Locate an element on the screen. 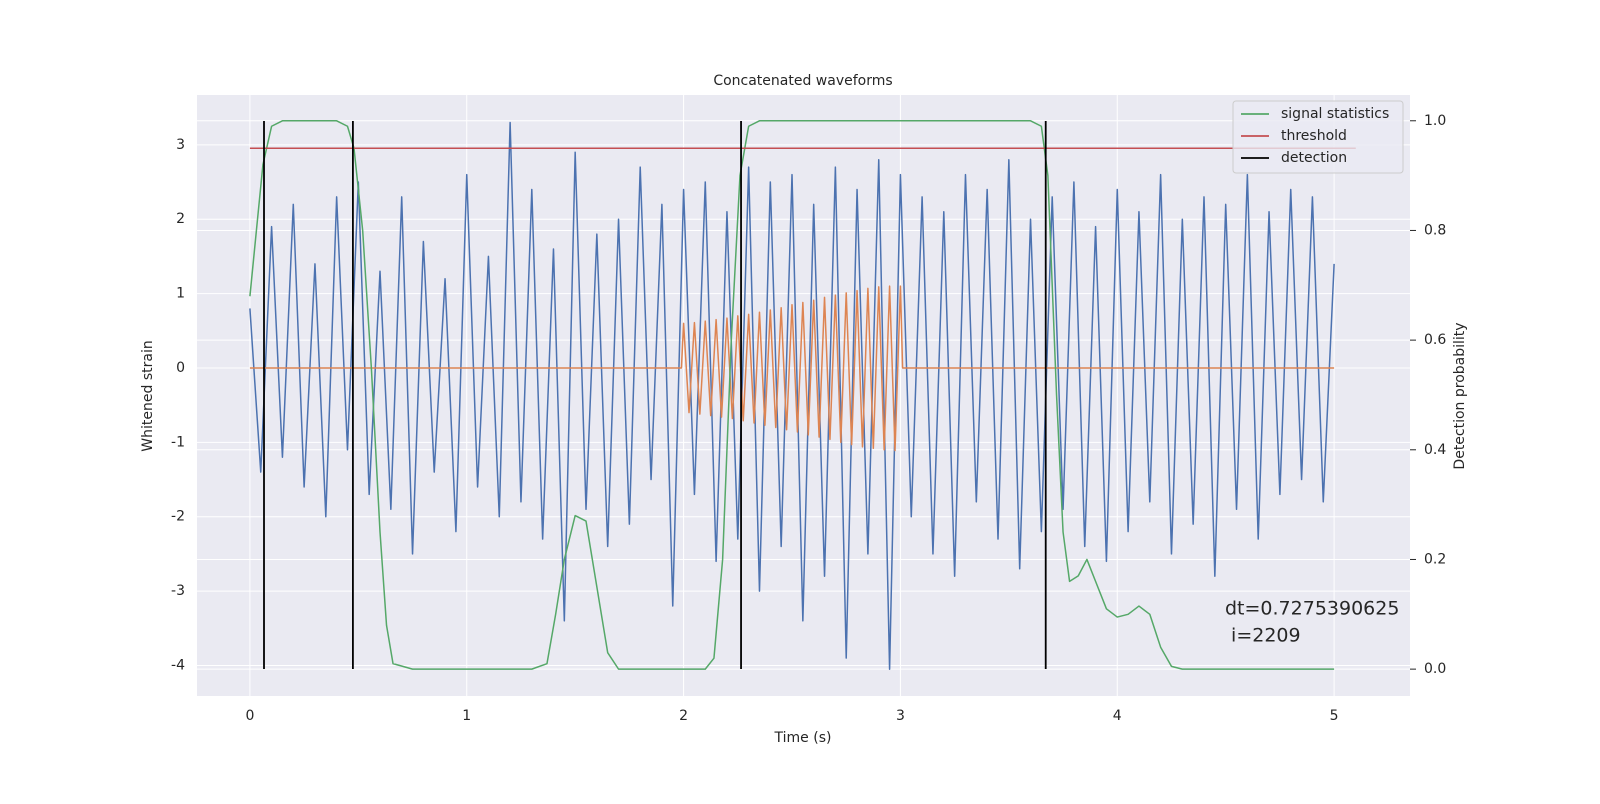 The image size is (1600, 804). y-tick-label: -3 is located at coordinates (178, 591).